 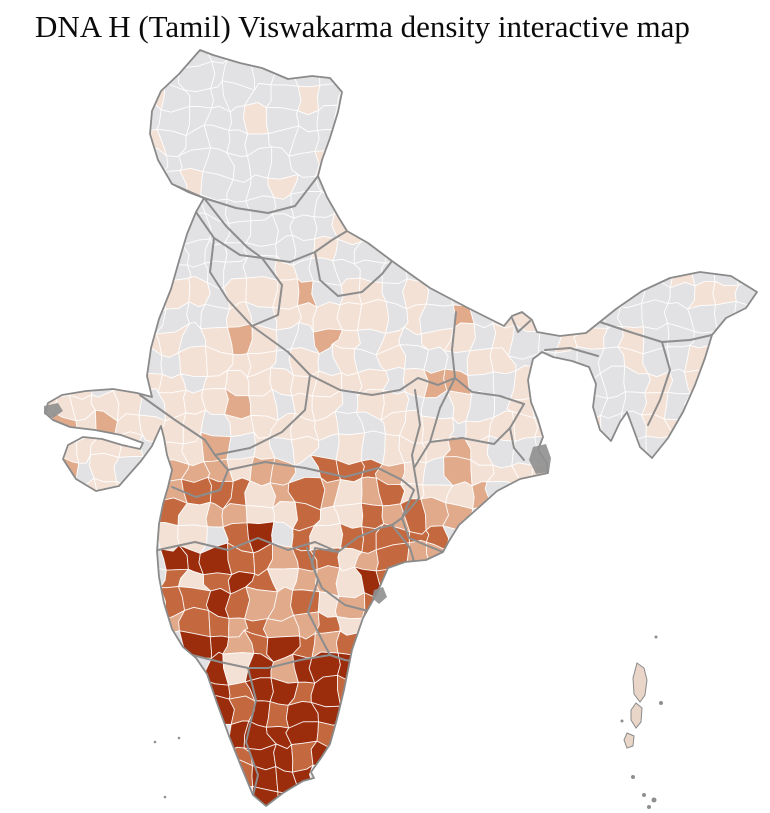 I want to click on lakshadweep-islands, so click(x=167, y=767).